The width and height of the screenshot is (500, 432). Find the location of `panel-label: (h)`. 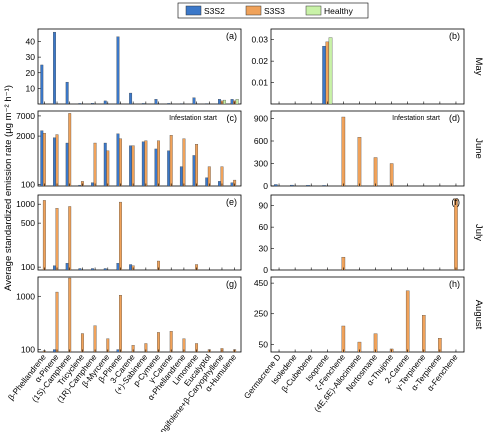

panel-label: (h) is located at coordinates (454, 284).